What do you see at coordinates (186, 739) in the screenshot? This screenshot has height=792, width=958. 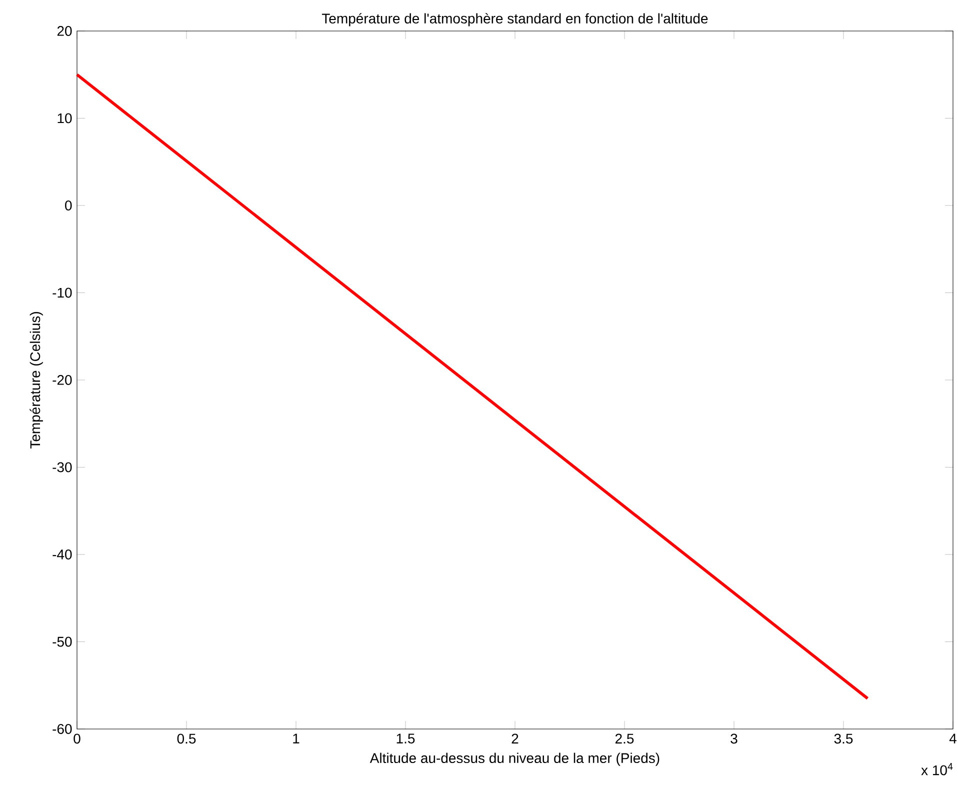 I see `x-tick-label: 0.5` at bounding box center [186, 739].